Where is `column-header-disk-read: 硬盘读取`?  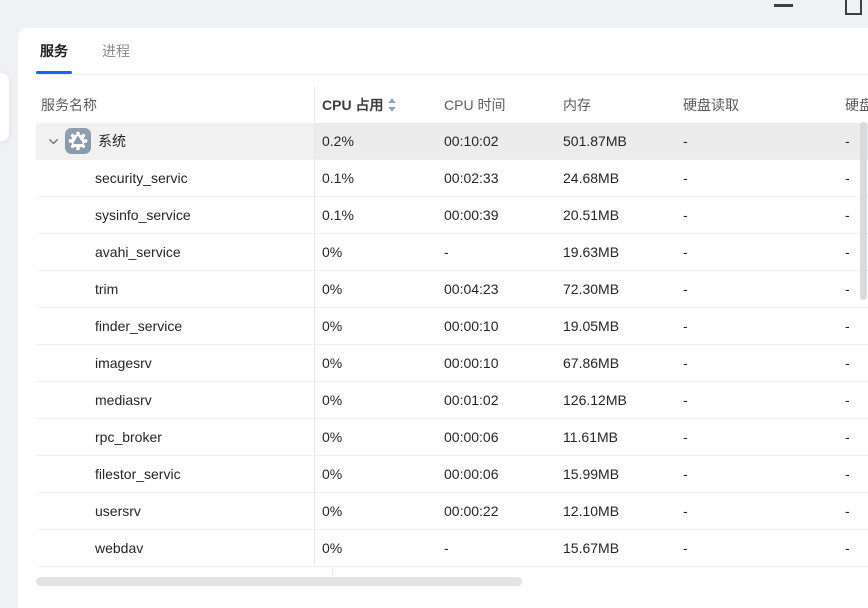 column-header-disk-read: 硬盘读取 is located at coordinates (711, 104).